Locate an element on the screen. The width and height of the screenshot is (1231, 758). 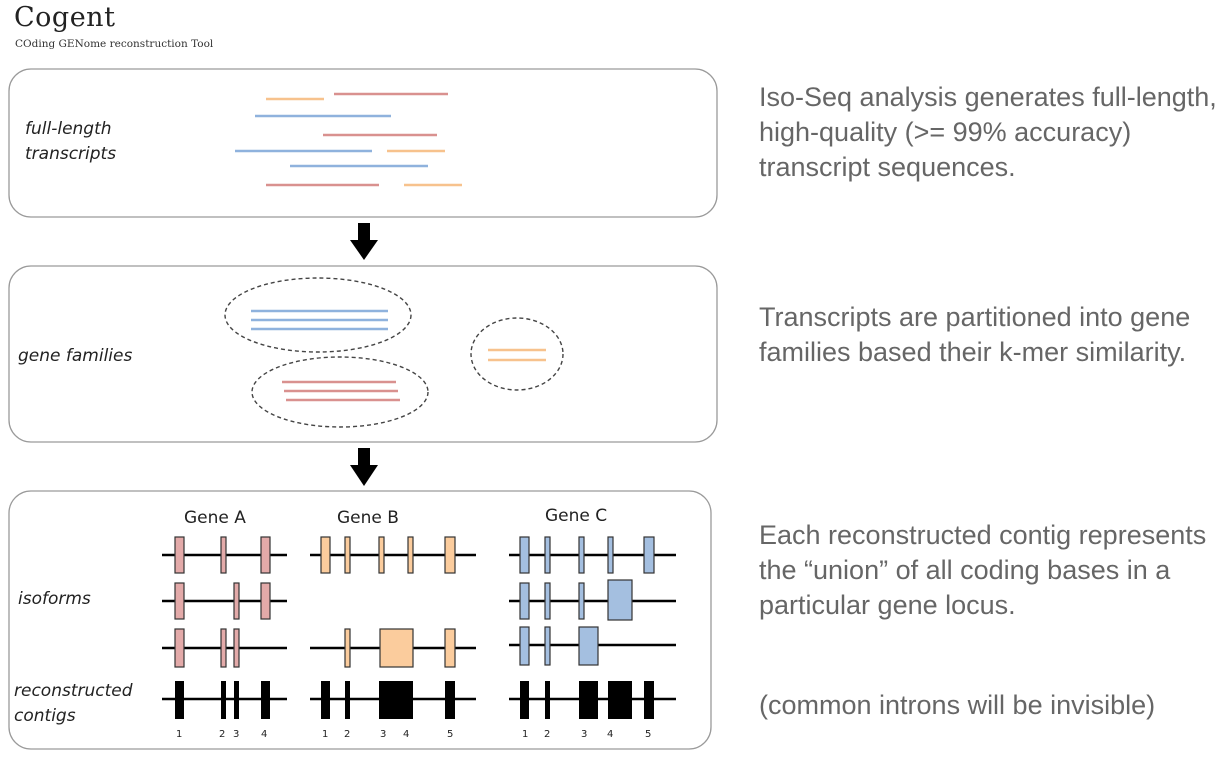
family-transcript-lines is located at coordinates (398, 355).